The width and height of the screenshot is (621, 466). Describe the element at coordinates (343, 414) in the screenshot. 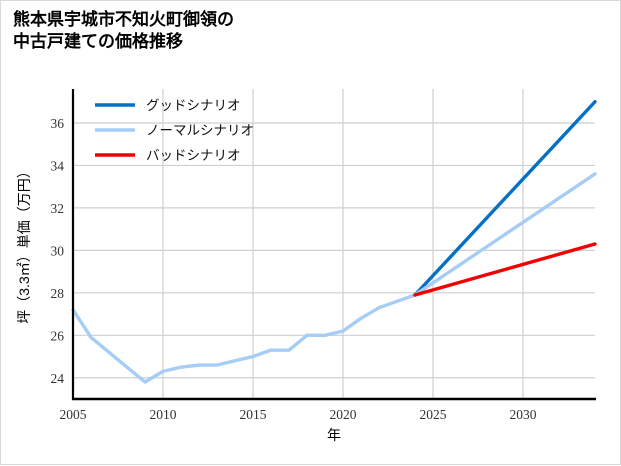

I see `x-tick-label: 2020` at that location.